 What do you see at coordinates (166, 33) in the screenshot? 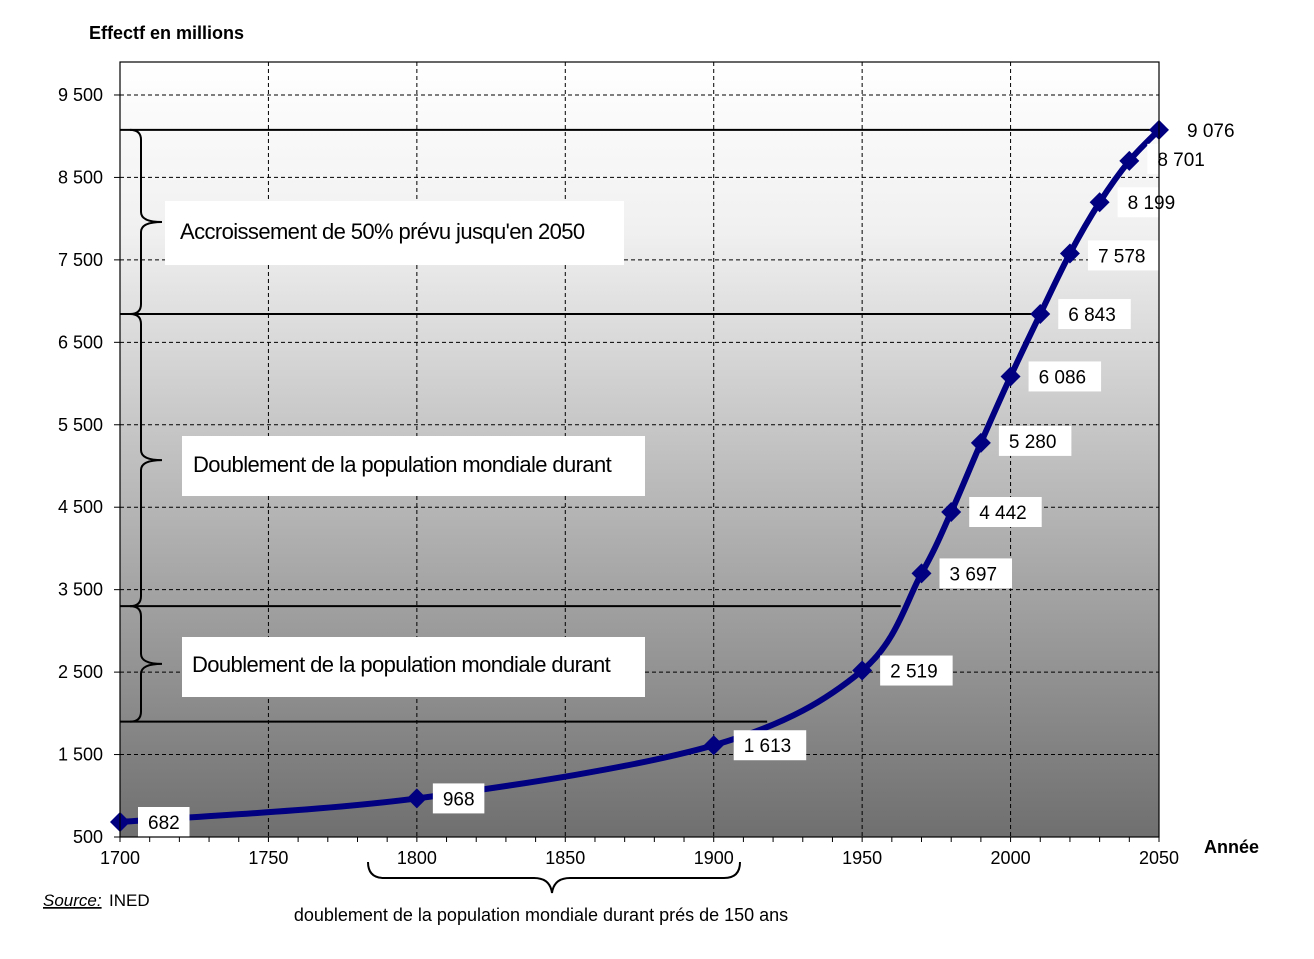
I see `y-axis-title: Effectf en millions` at bounding box center [166, 33].